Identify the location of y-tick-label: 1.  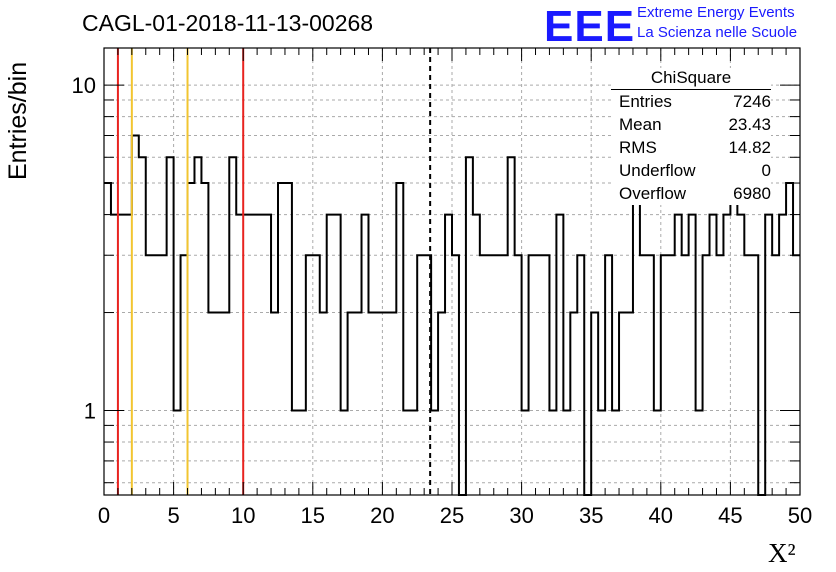
(90, 411).